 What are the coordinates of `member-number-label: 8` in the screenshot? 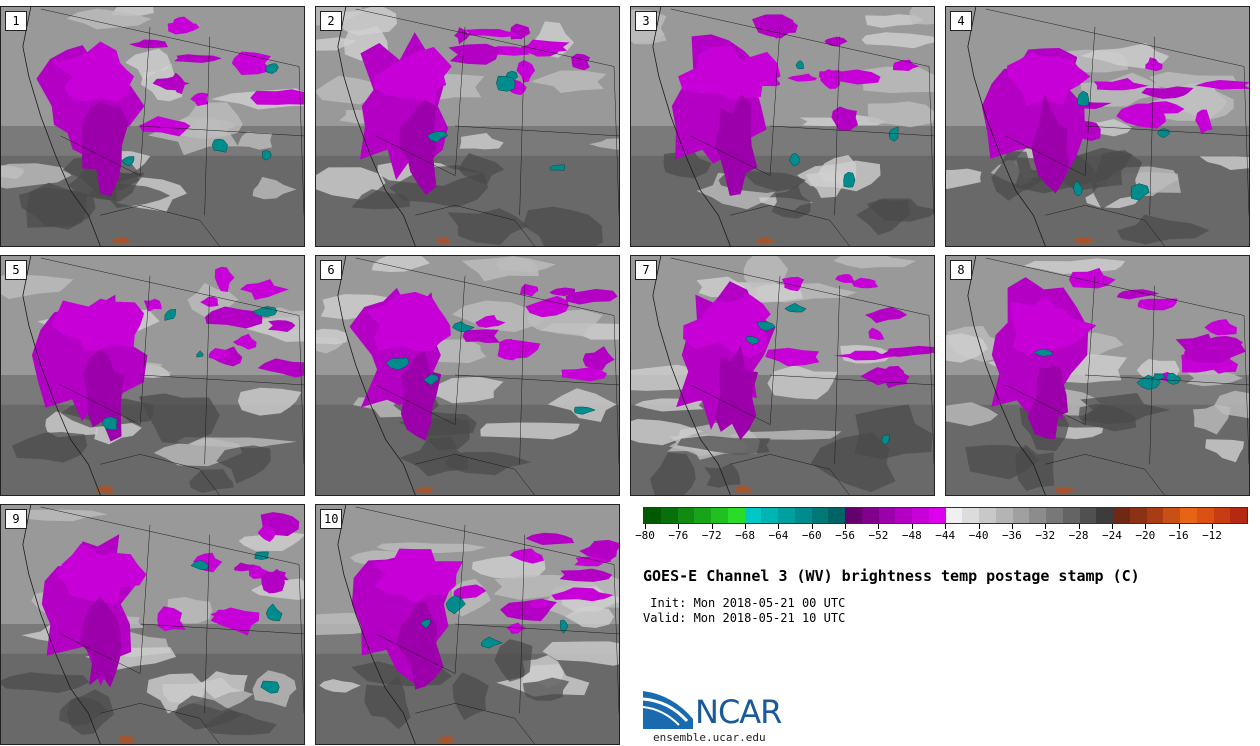 It's located at (961, 270).